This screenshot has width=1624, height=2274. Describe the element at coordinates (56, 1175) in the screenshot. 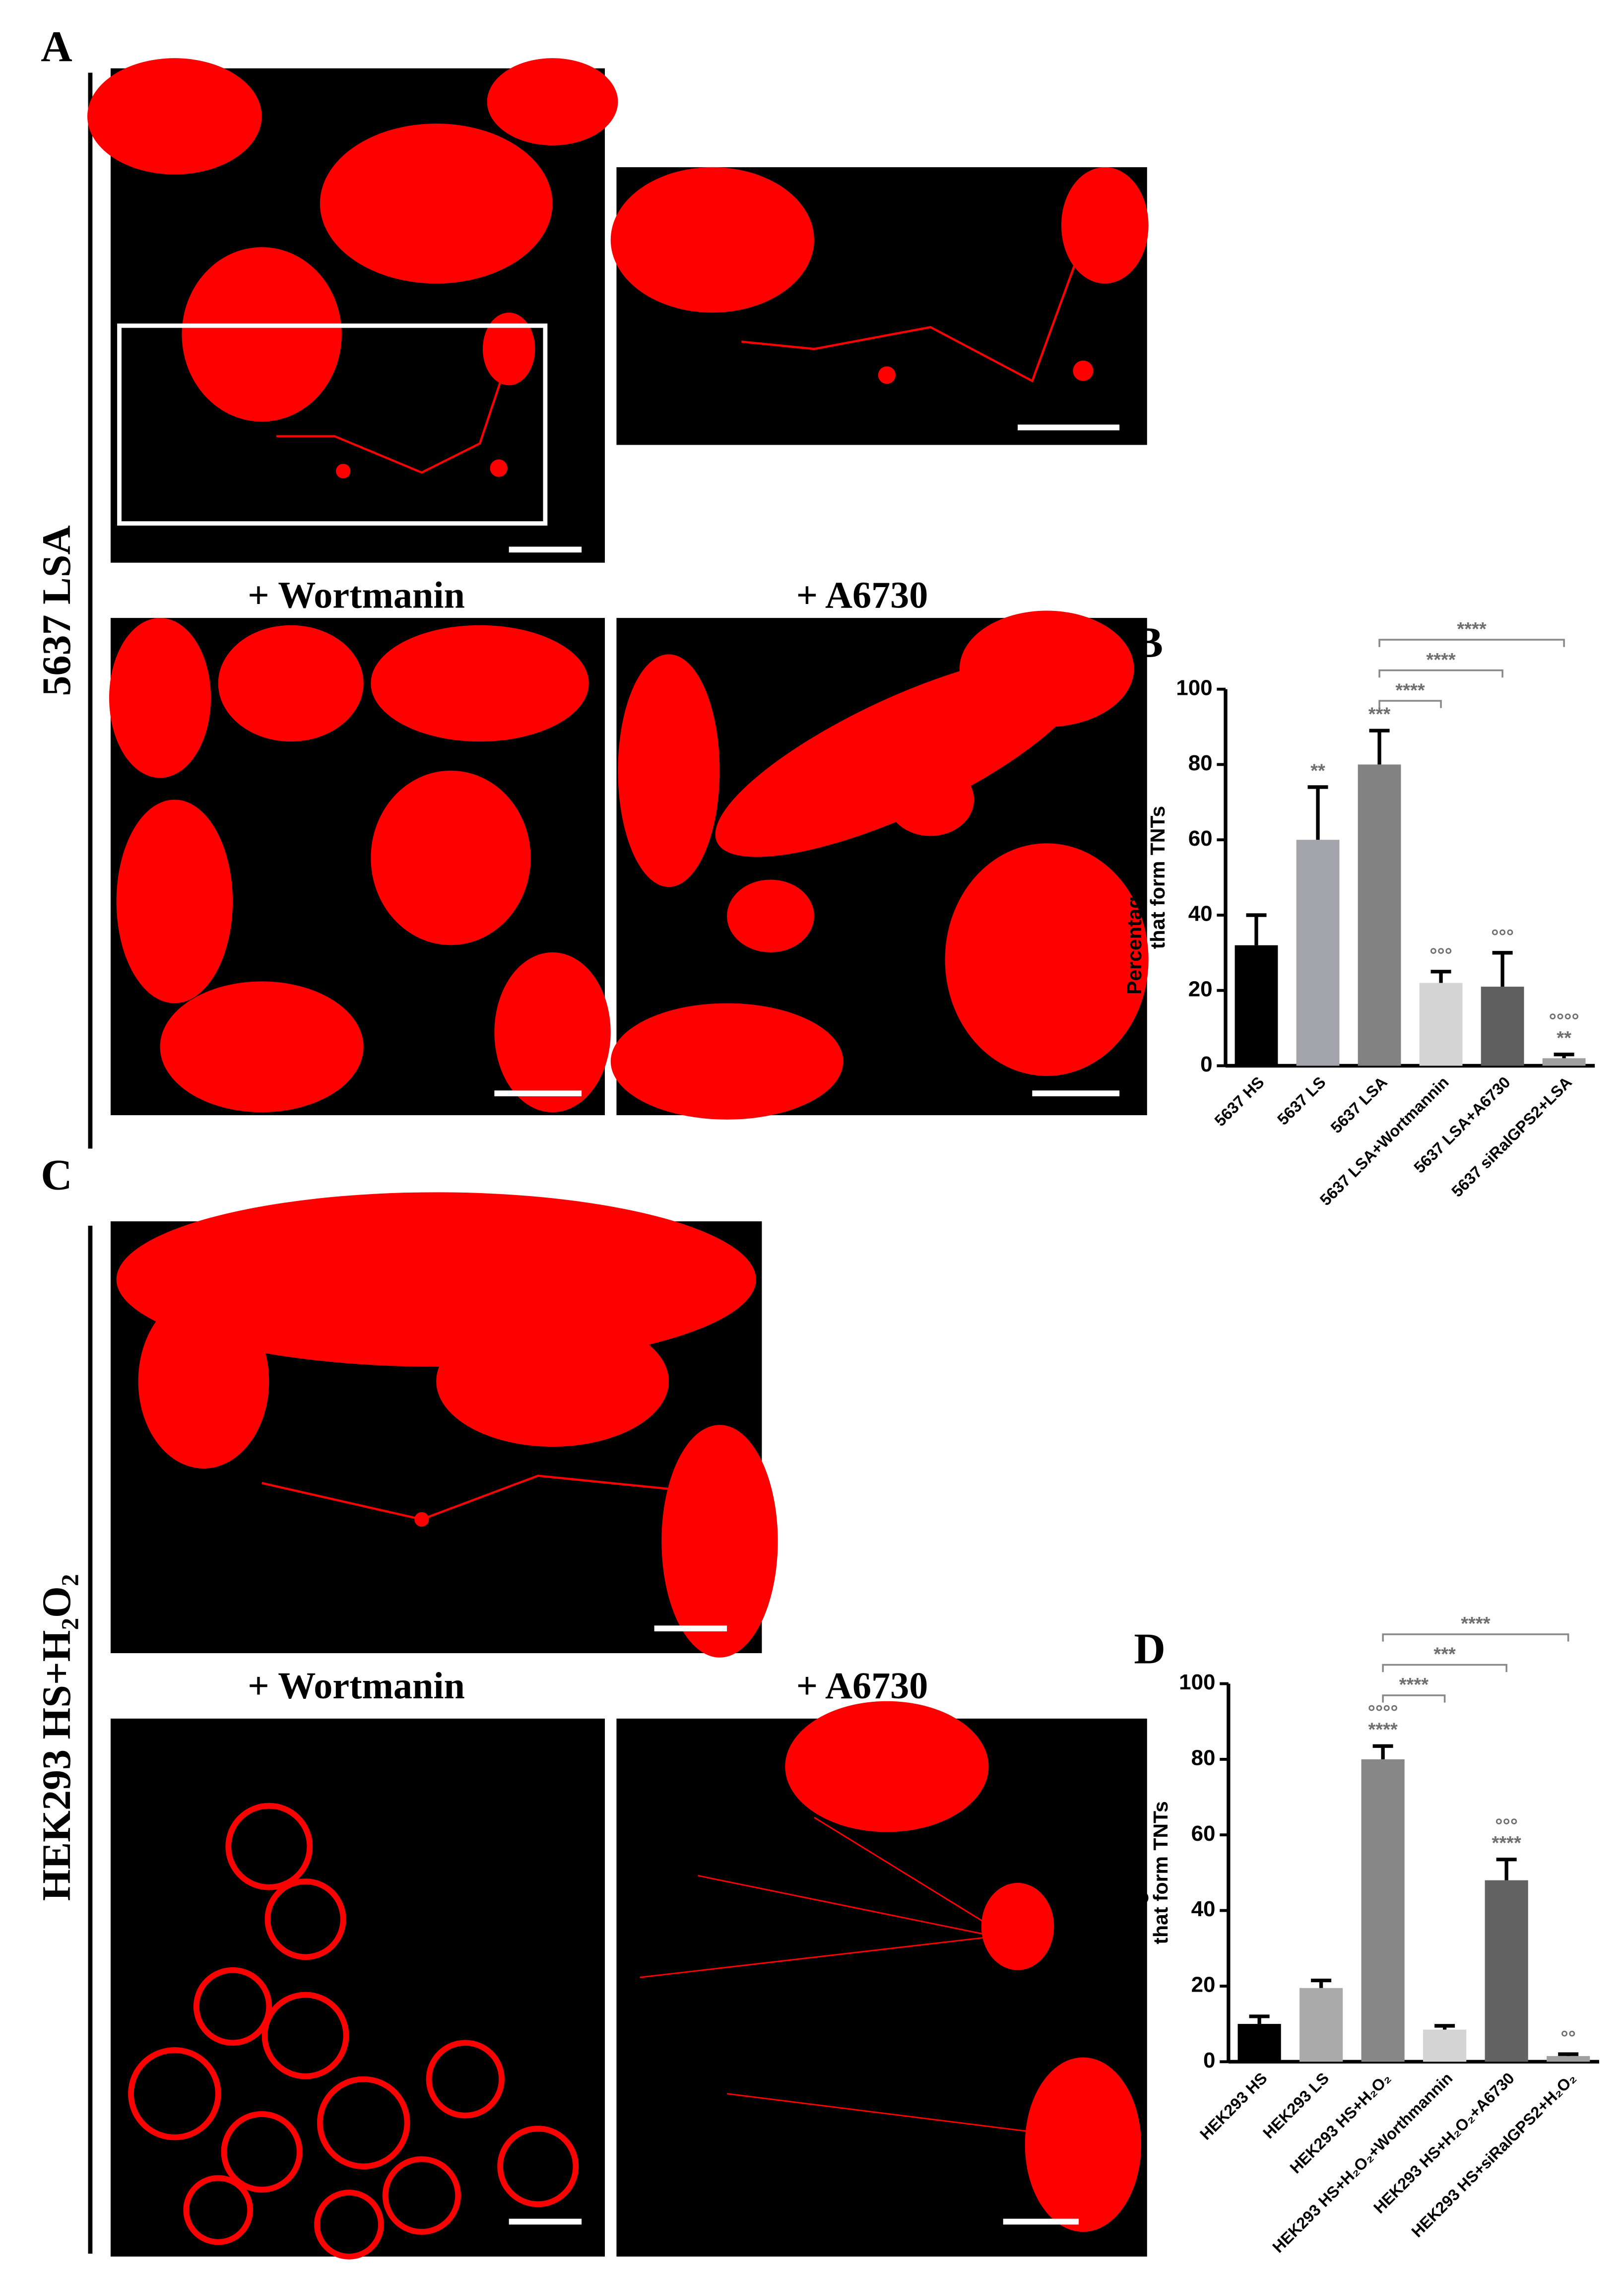

I see `panel-label: C` at that location.